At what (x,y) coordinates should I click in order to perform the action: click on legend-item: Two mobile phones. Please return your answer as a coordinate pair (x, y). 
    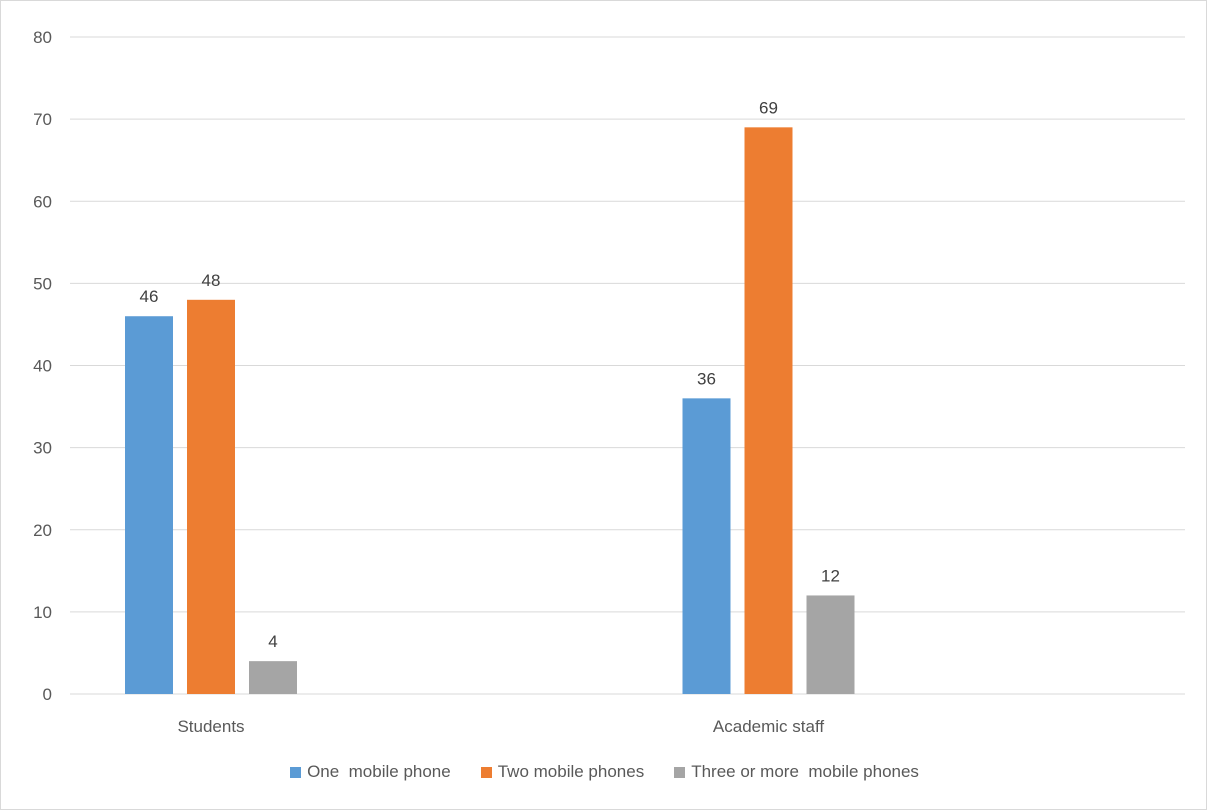
    Looking at the image, I should click on (562, 772).